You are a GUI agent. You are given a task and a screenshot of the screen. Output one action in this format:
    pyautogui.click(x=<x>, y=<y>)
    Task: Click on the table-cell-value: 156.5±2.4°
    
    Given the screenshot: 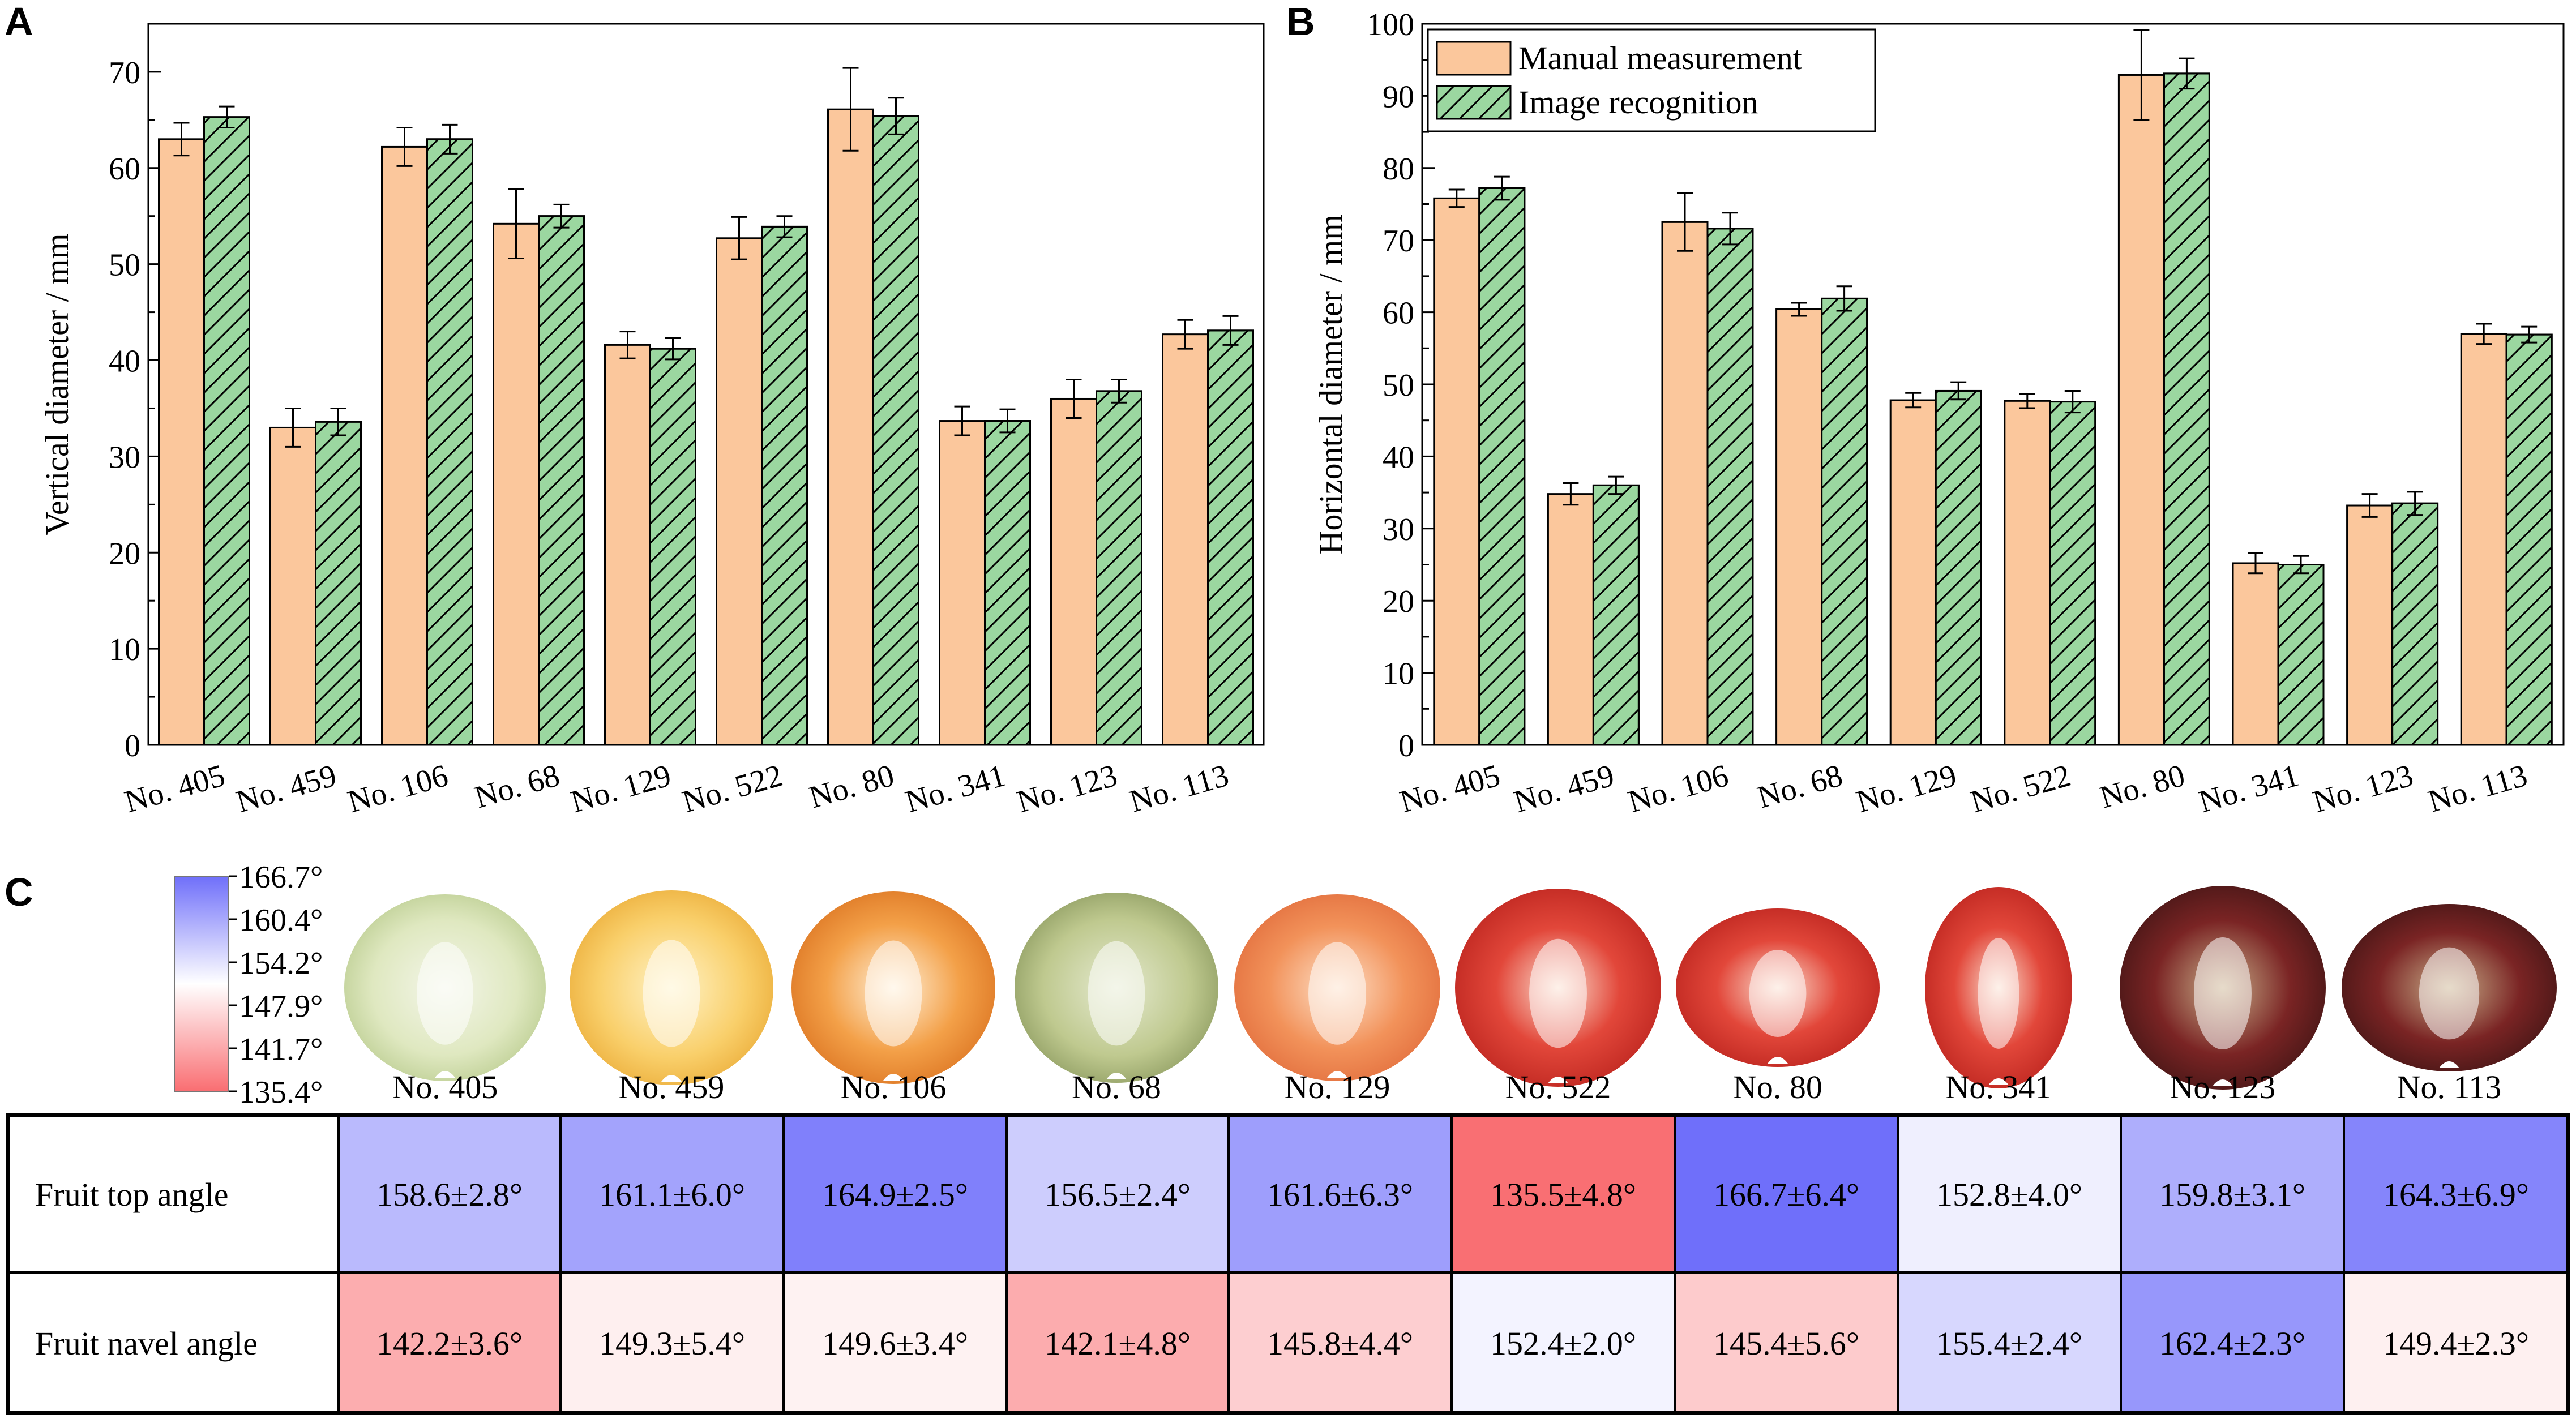 What is the action you would take?
    pyautogui.click(x=1118, y=1194)
    